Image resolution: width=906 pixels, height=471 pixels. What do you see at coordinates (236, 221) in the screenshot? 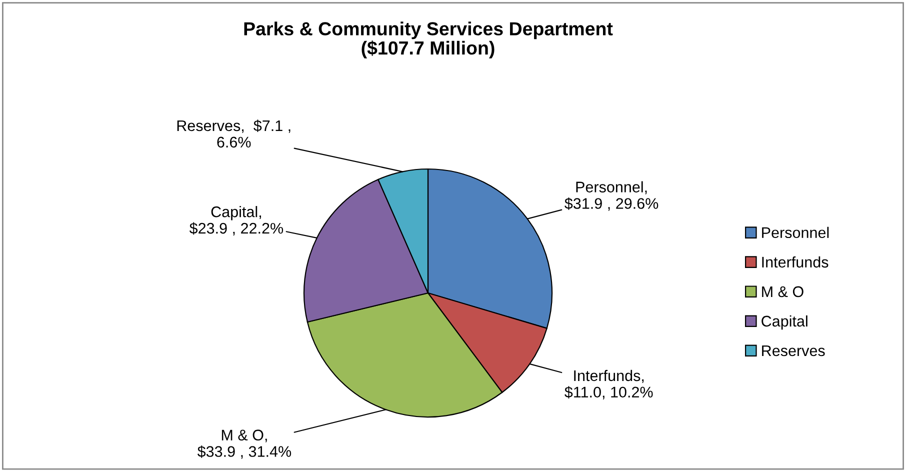
I see `data-label: Capital, $23.9 , 22.2%` at bounding box center [236, 221].